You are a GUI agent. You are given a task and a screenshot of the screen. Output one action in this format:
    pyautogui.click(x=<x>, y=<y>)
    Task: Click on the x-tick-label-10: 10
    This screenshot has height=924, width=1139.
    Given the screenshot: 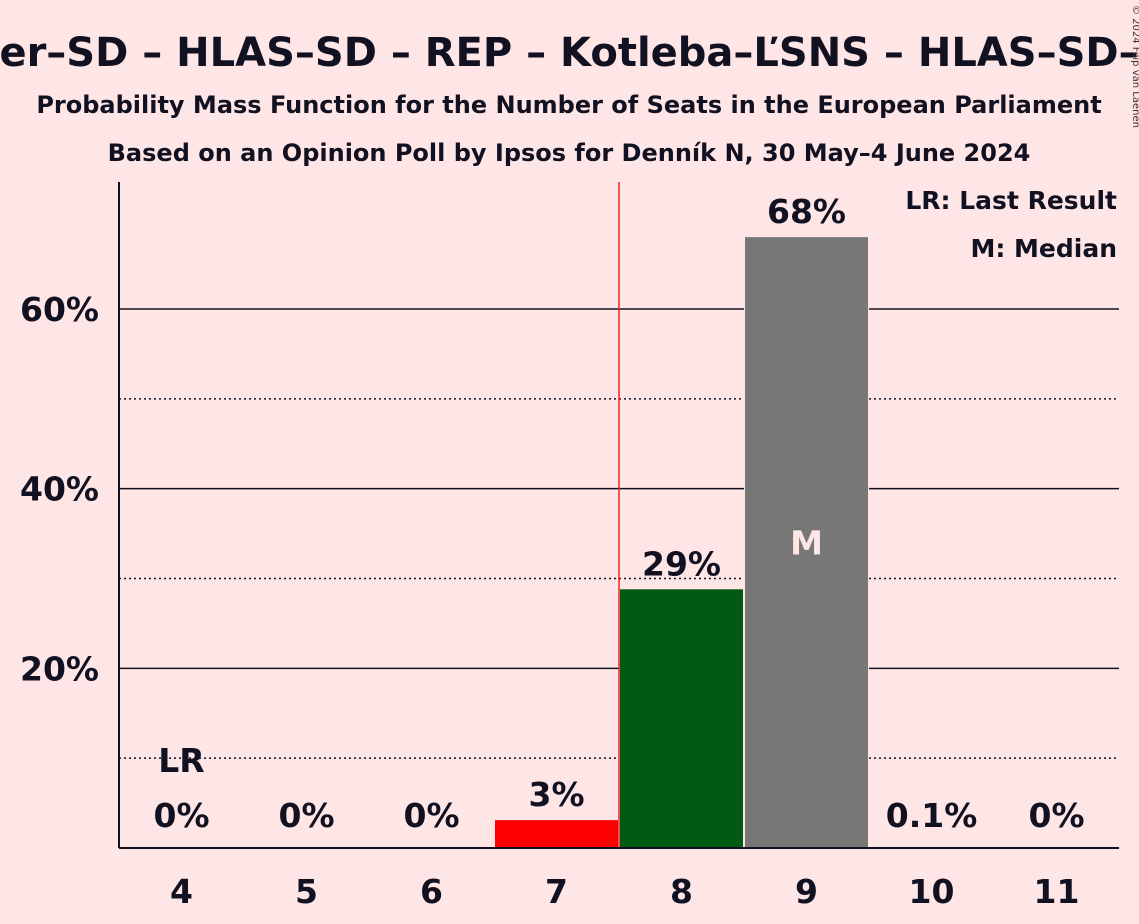 What is the action you would take?
    pyautogui.click(x=932, y=891)
    